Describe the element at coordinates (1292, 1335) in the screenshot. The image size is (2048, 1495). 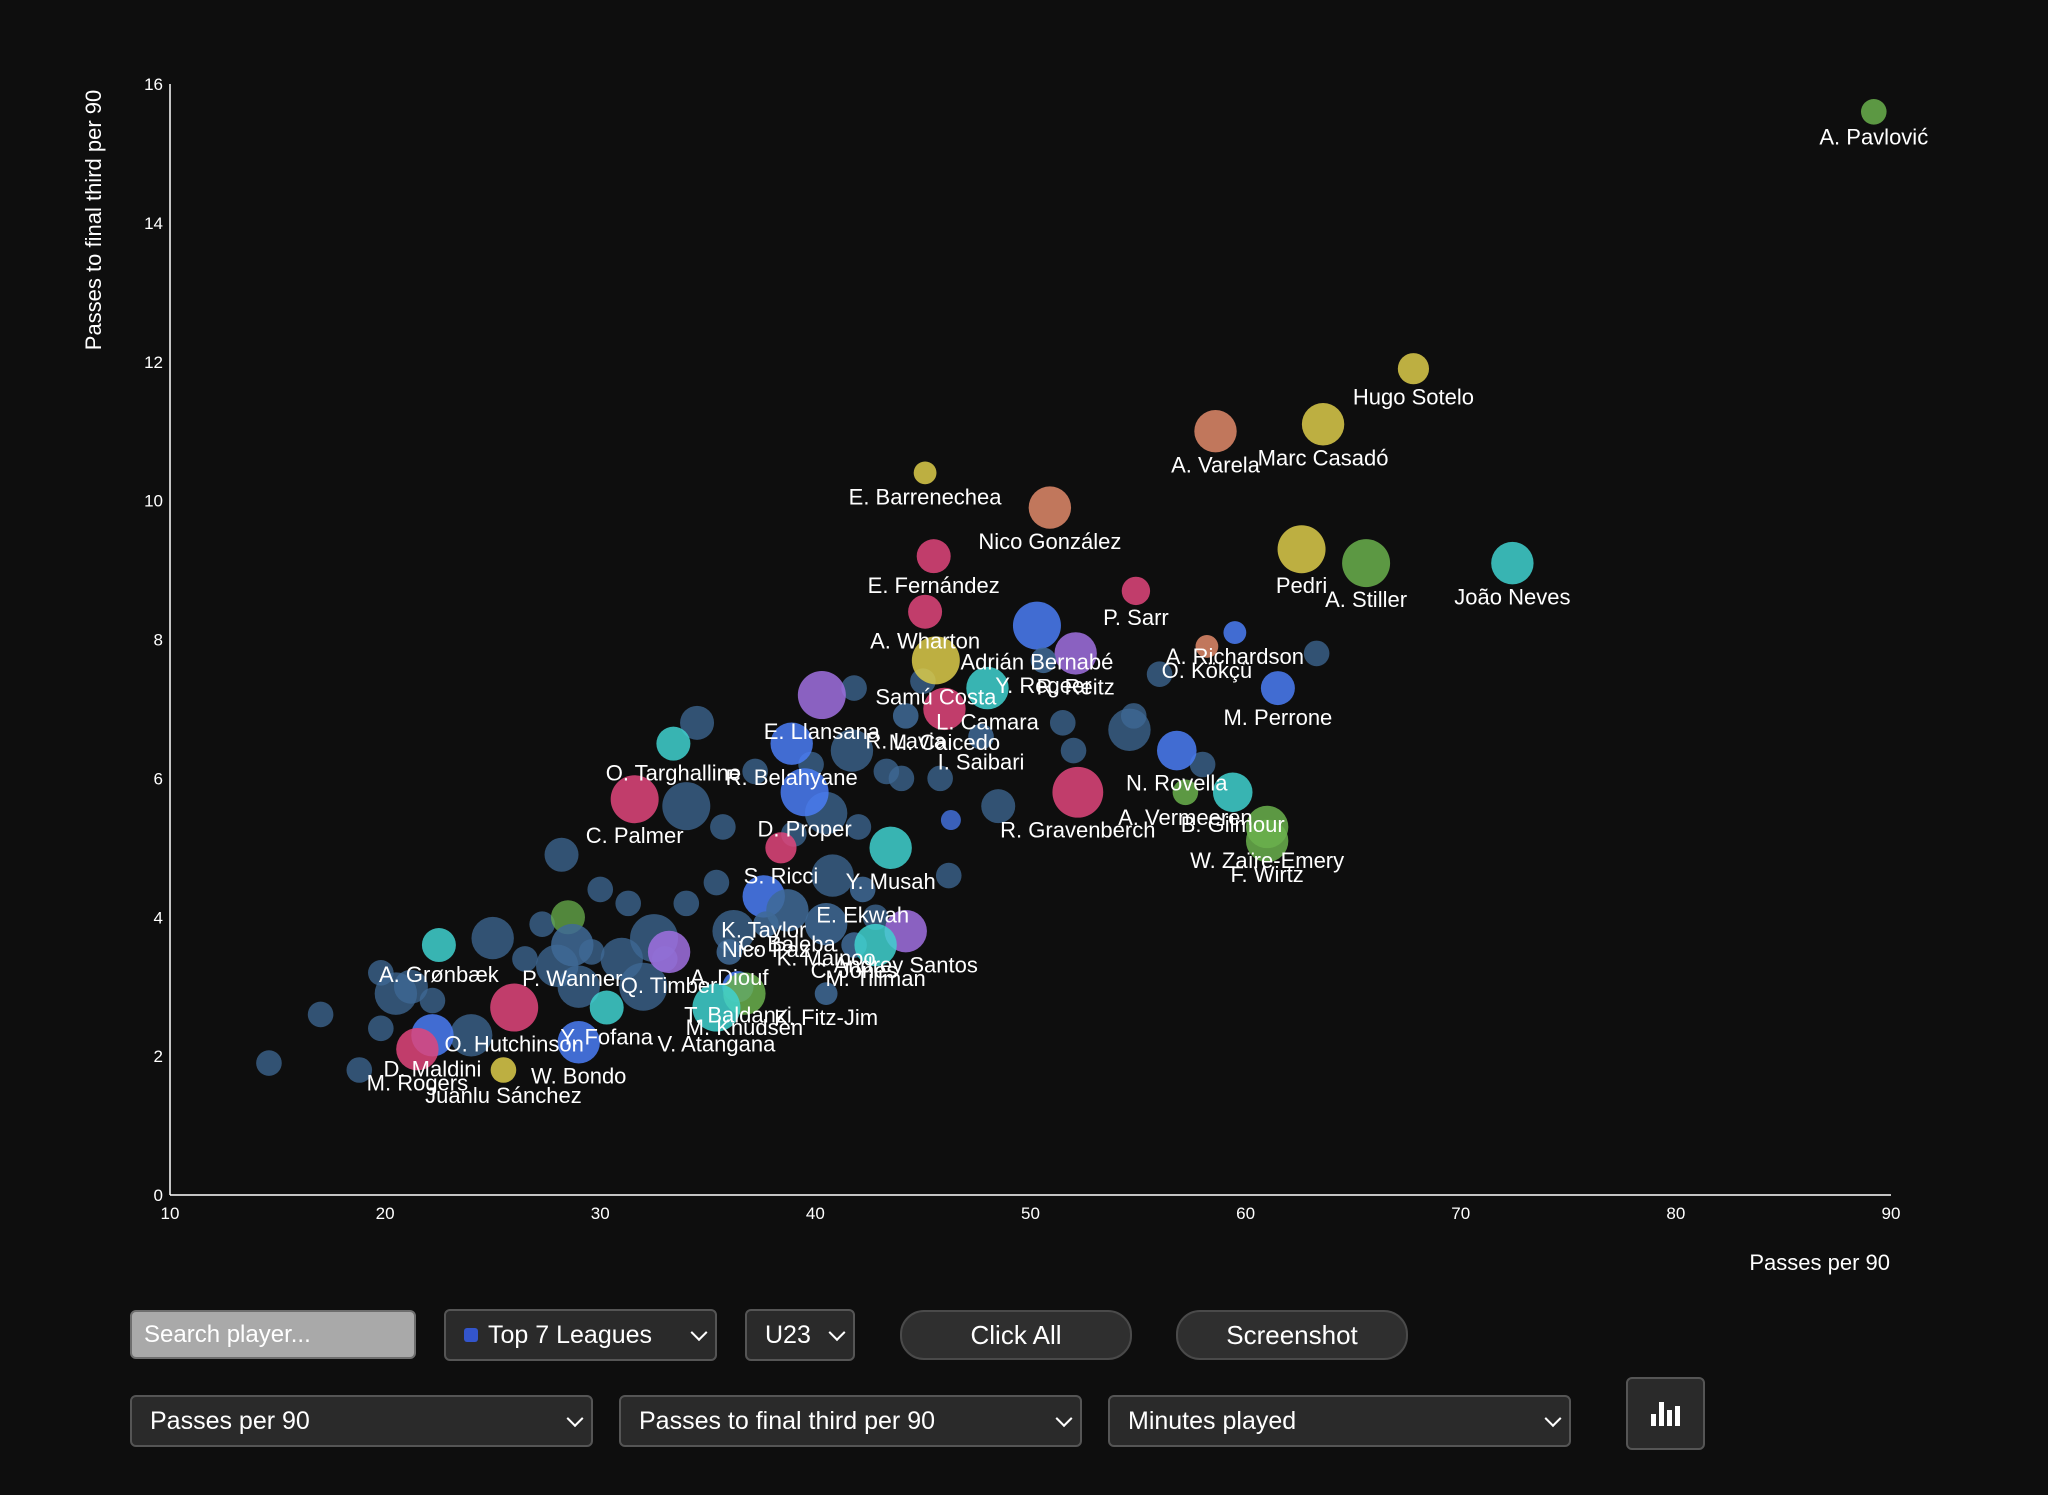
I see `screenshot-button: Screenshot` at that location.